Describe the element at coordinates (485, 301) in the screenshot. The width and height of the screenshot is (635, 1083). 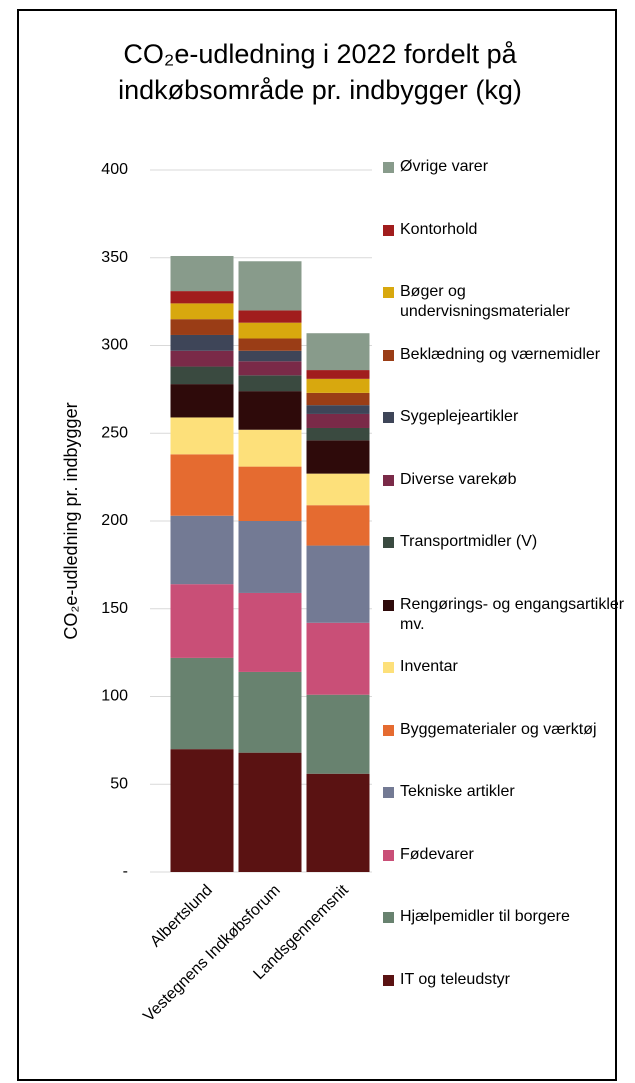
I see `legend-label: Bøger og undervisningsmaterialer` at that location.